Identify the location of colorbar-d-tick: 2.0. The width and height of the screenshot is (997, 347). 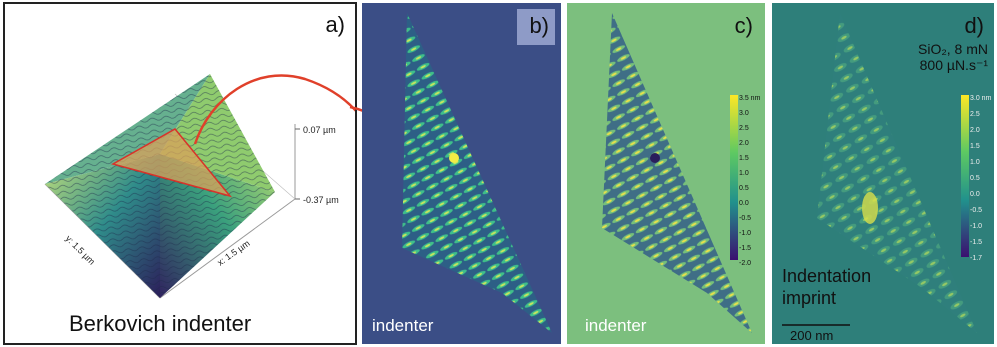
(975, 130).